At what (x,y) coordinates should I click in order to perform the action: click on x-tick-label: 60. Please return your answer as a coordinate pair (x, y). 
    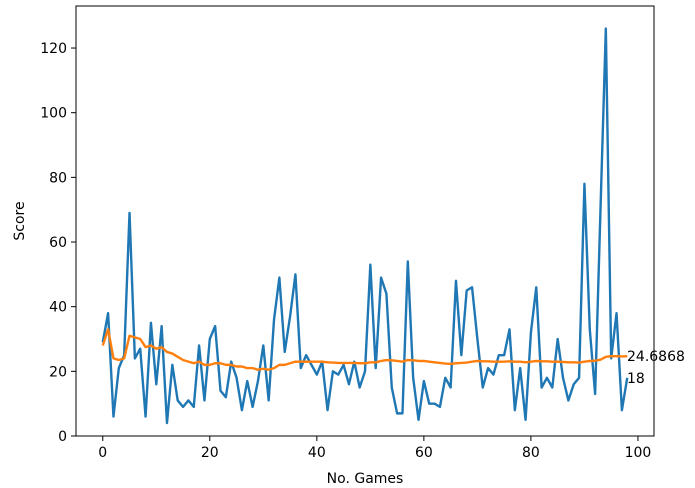
    Looking at the image, I should click on (424, 453).